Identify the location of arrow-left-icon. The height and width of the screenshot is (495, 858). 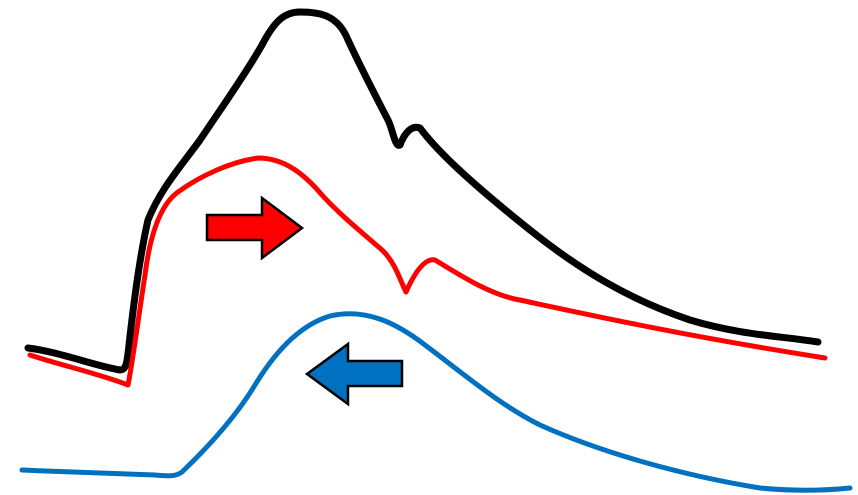
(354, 374).